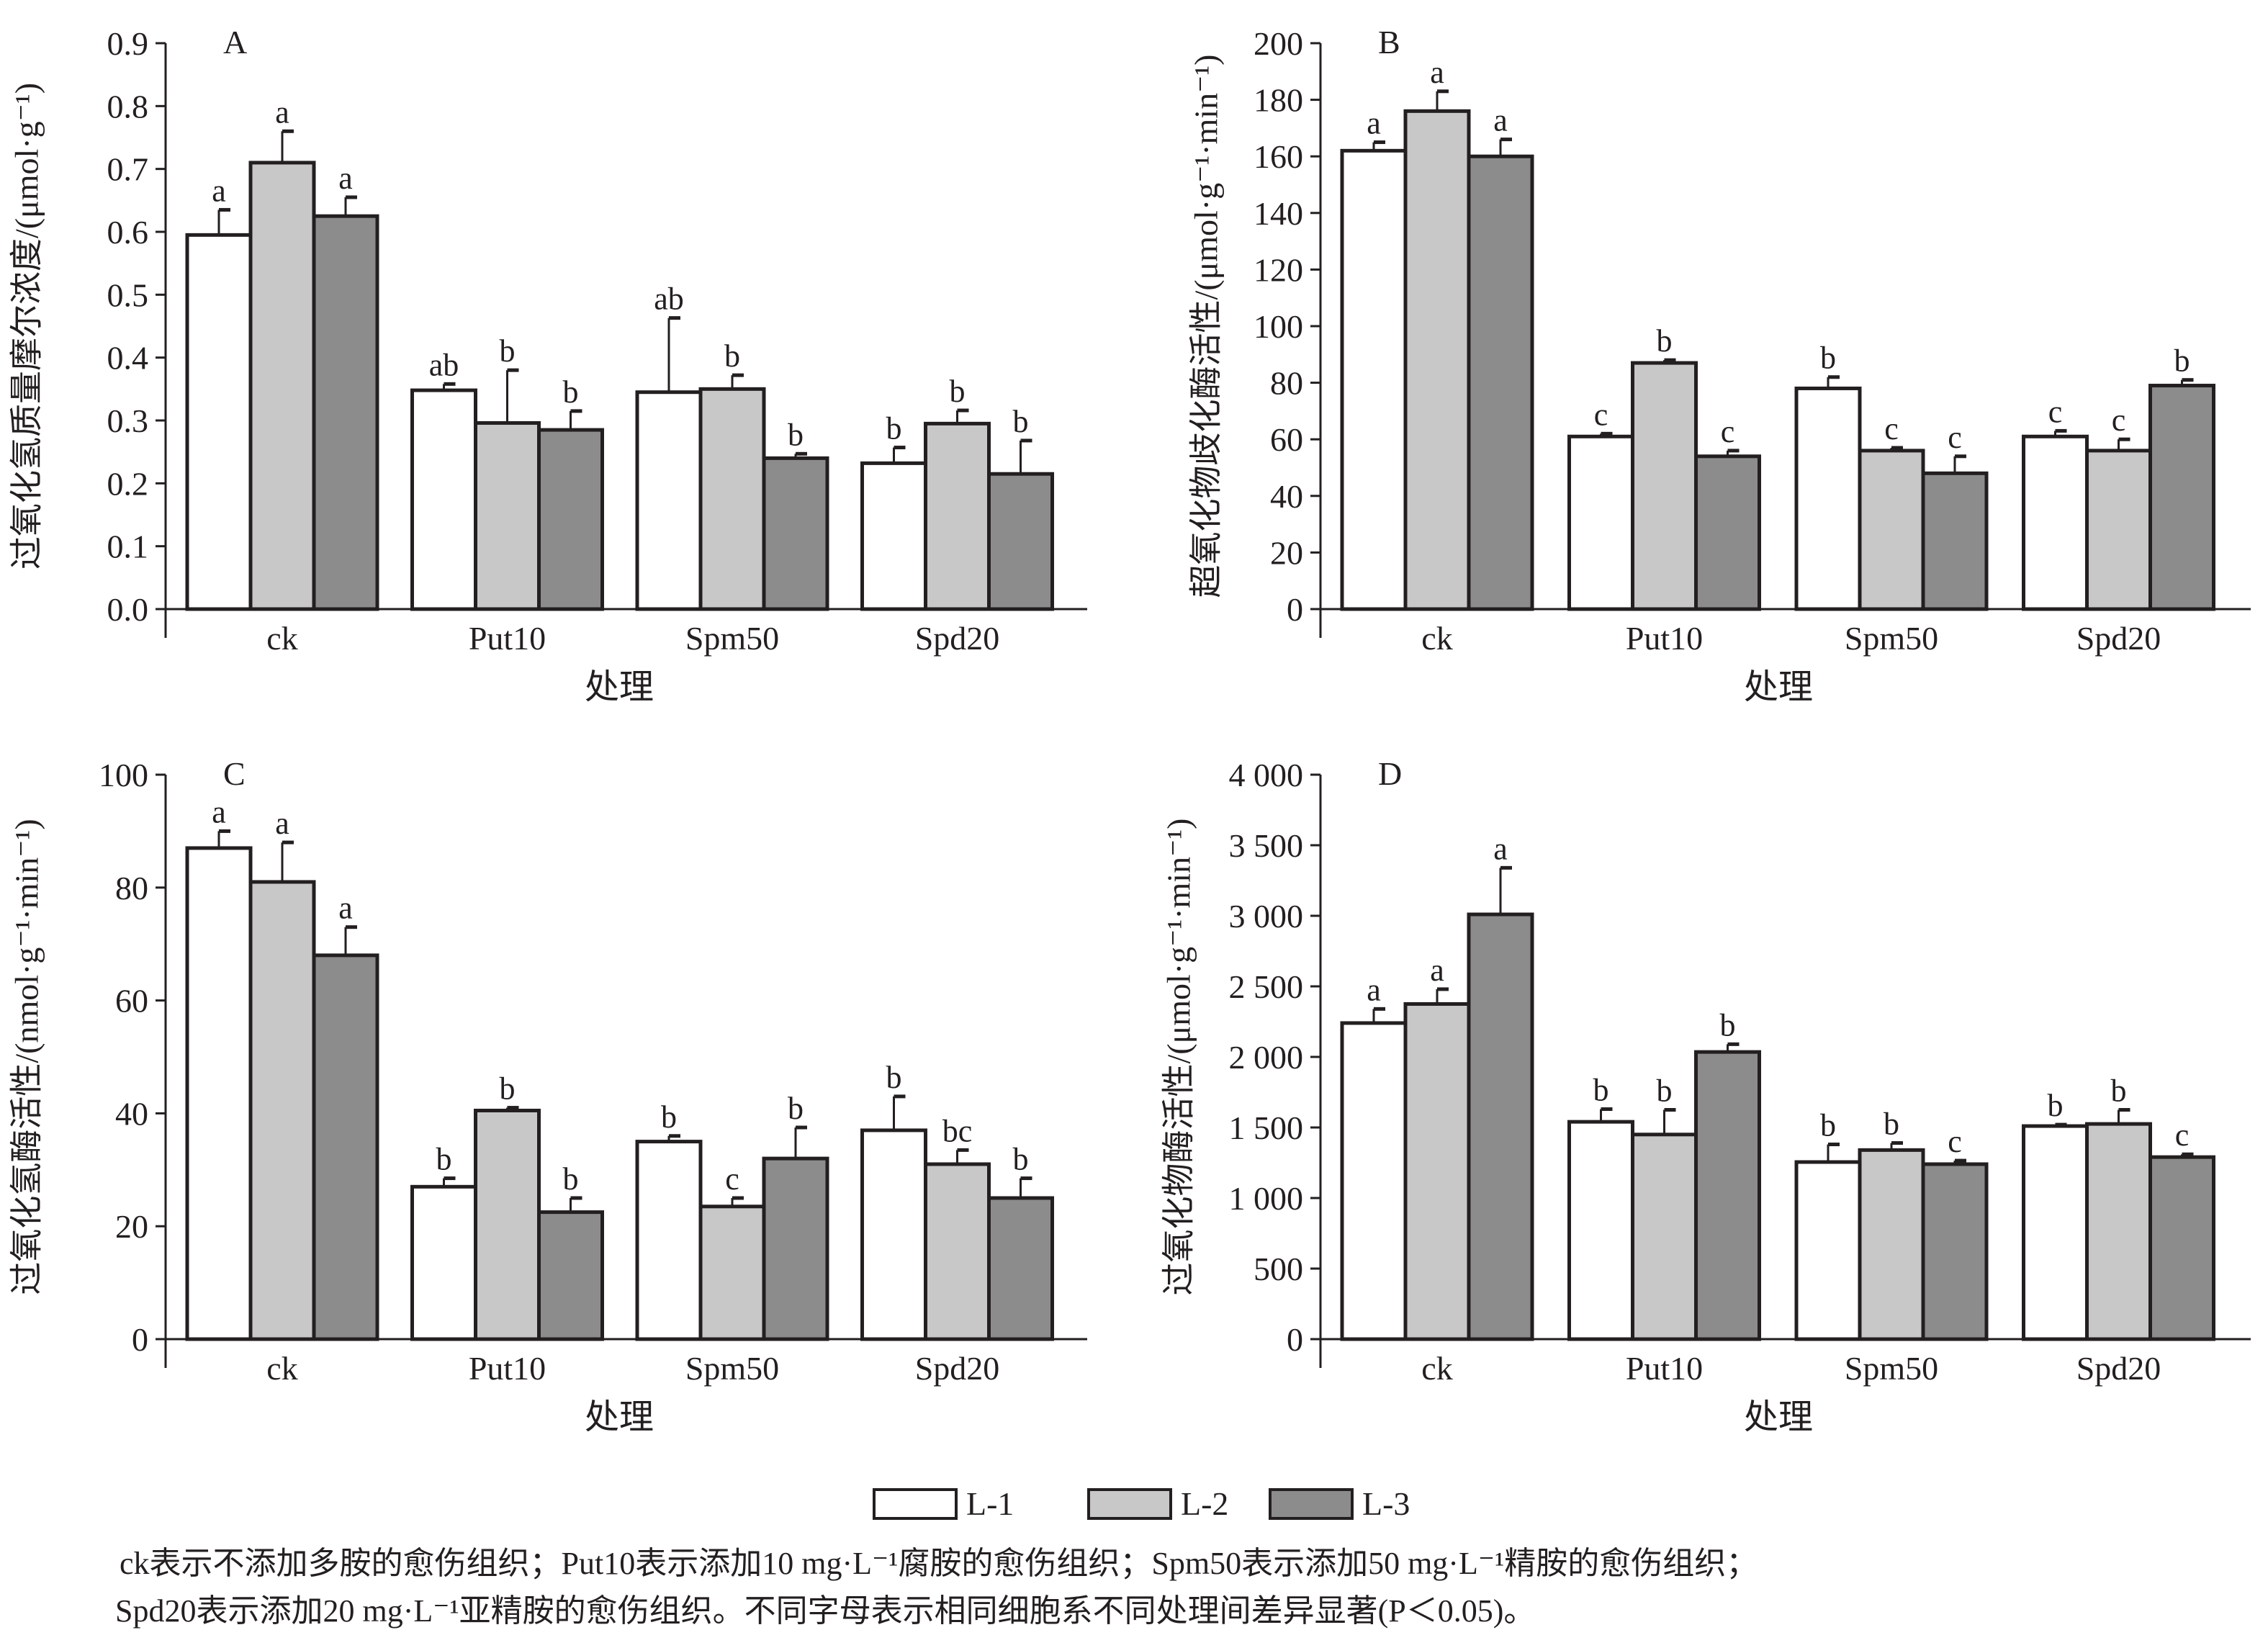  Describe the element at coordinates (234, 773) in the screenshot. I see `panel-label: C` at that location.